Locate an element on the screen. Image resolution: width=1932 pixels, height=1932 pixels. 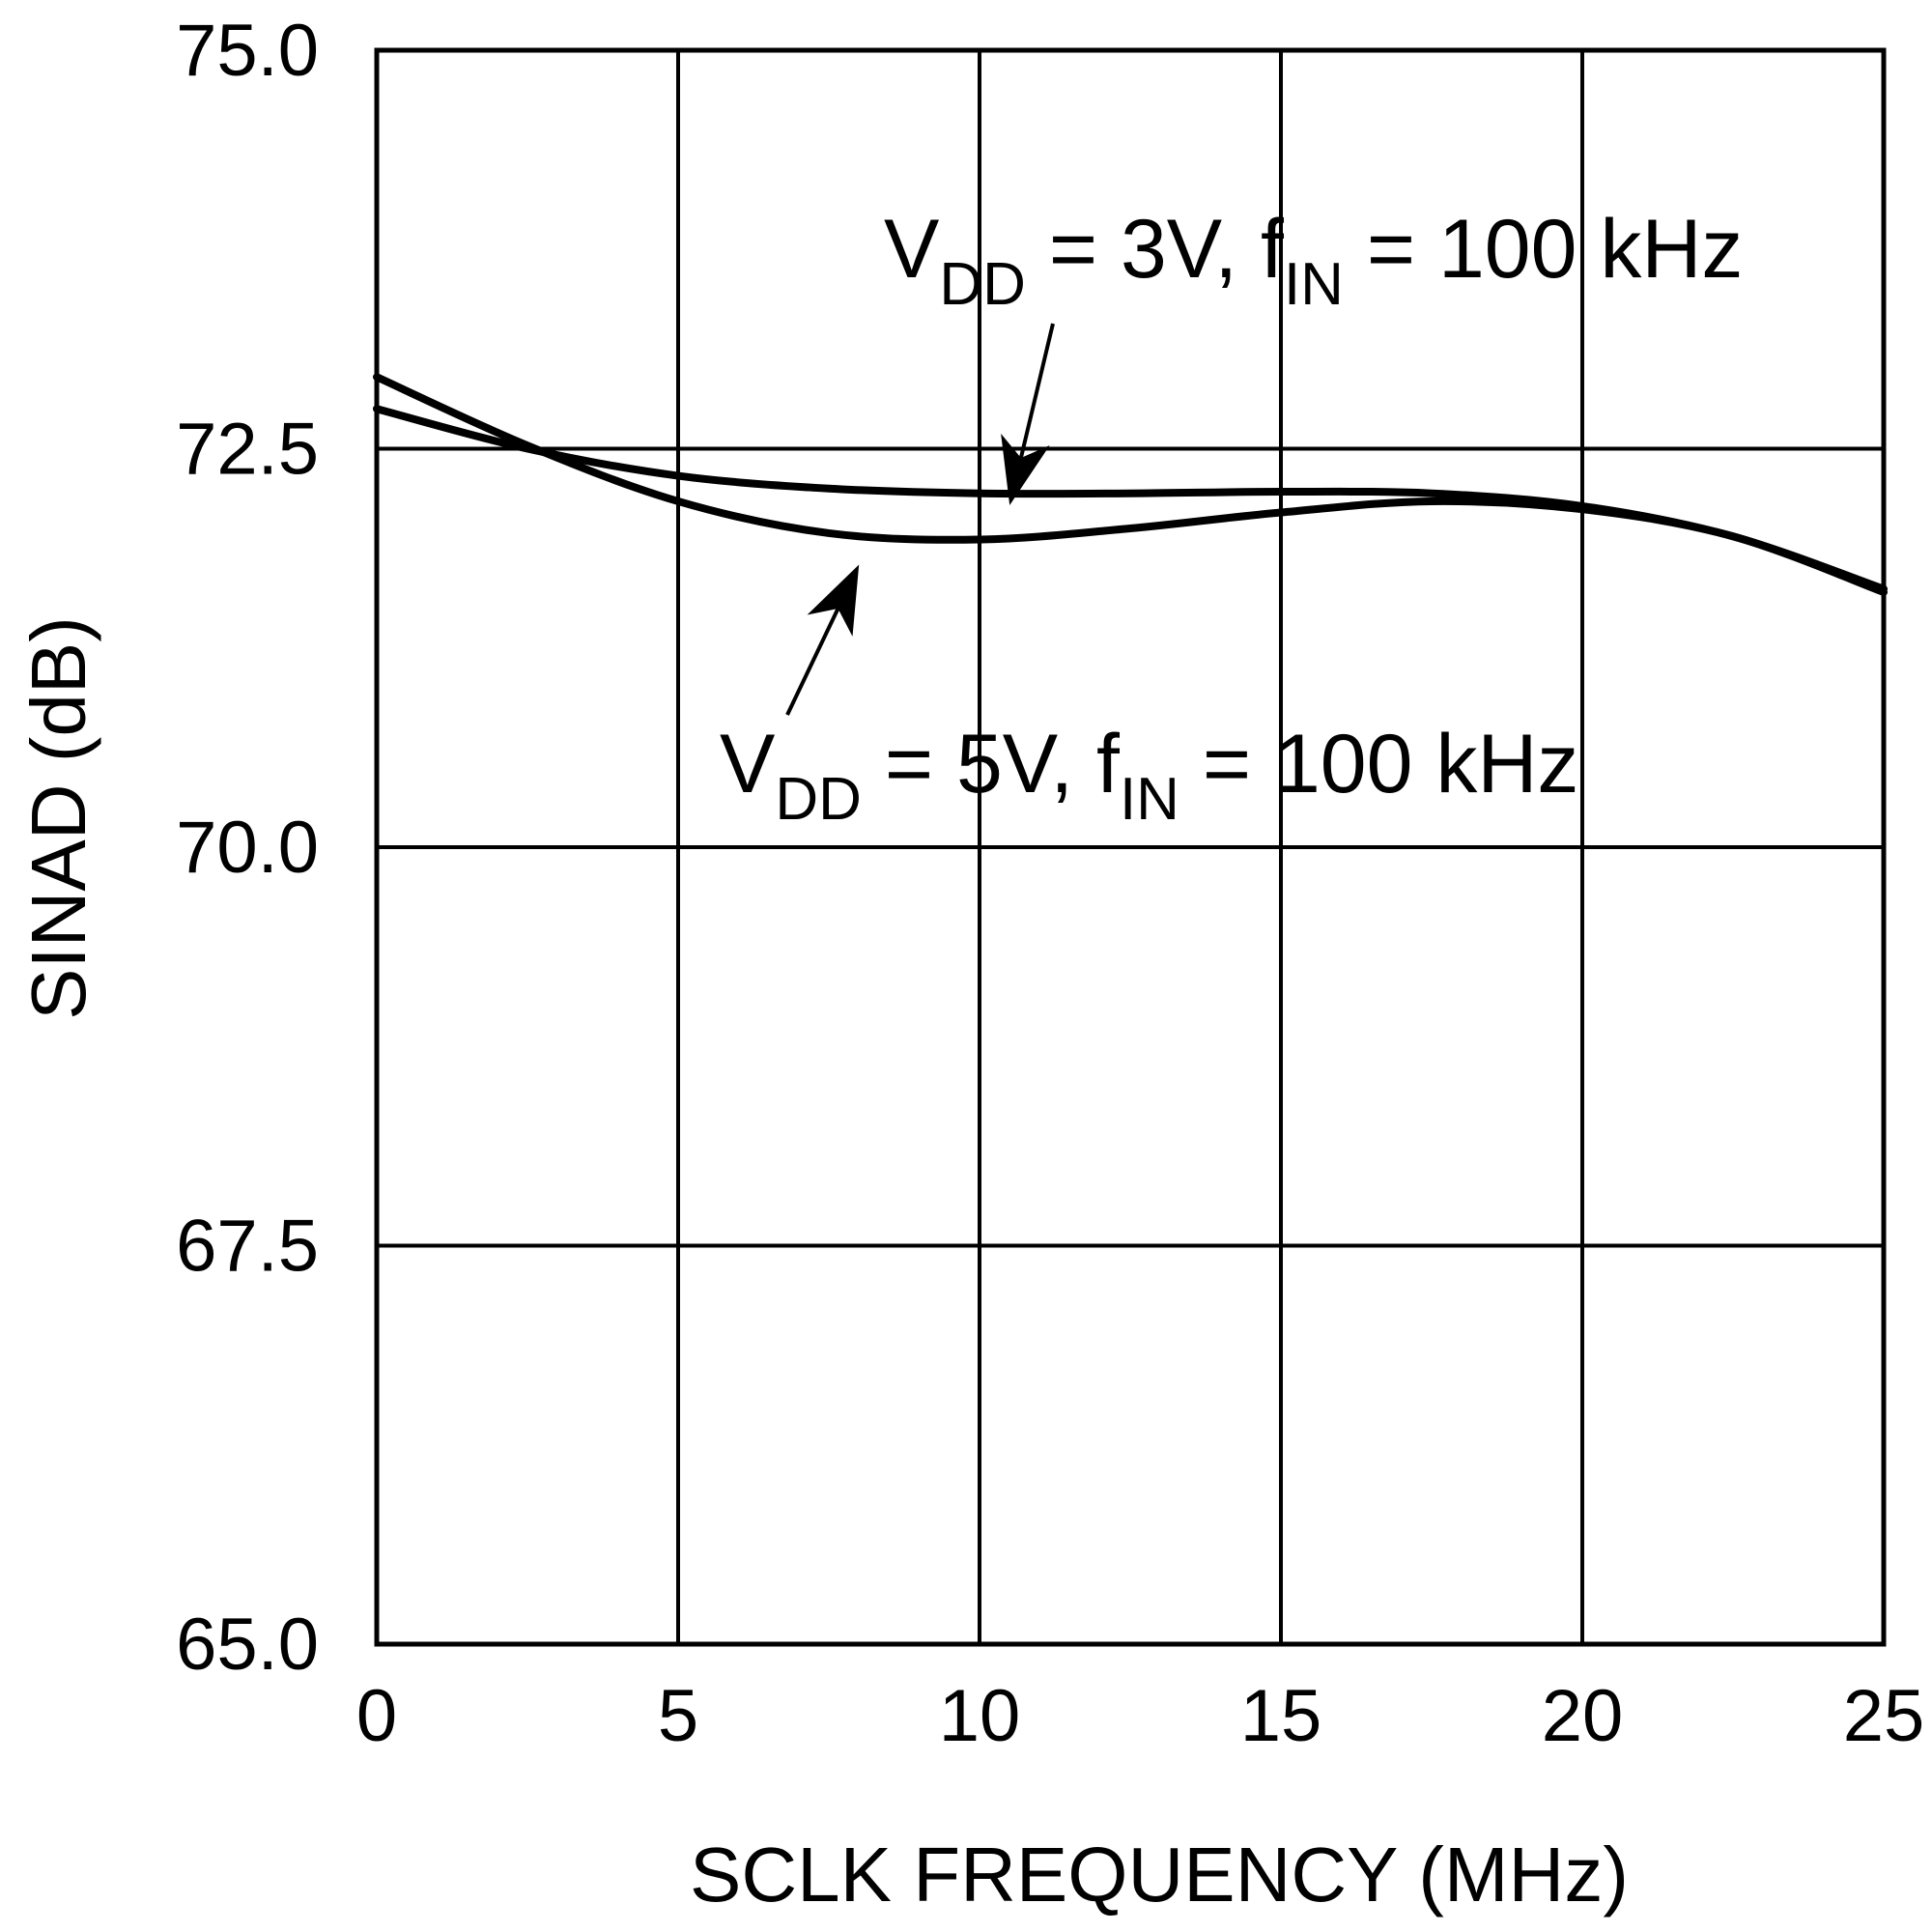
annotation-arrowhead-vdd5 is located at coordinates (833, 600).